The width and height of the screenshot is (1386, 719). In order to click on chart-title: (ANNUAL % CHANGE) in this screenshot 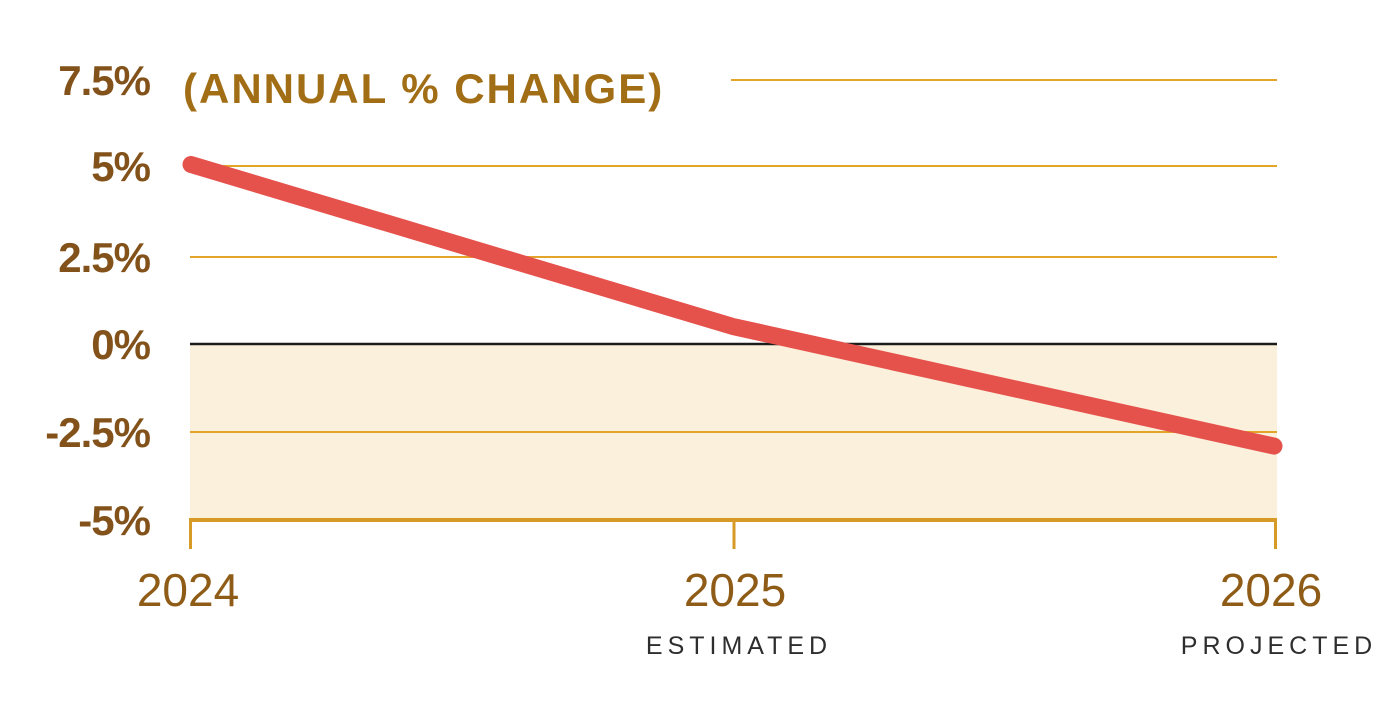, I will do `click(423, 88)`.